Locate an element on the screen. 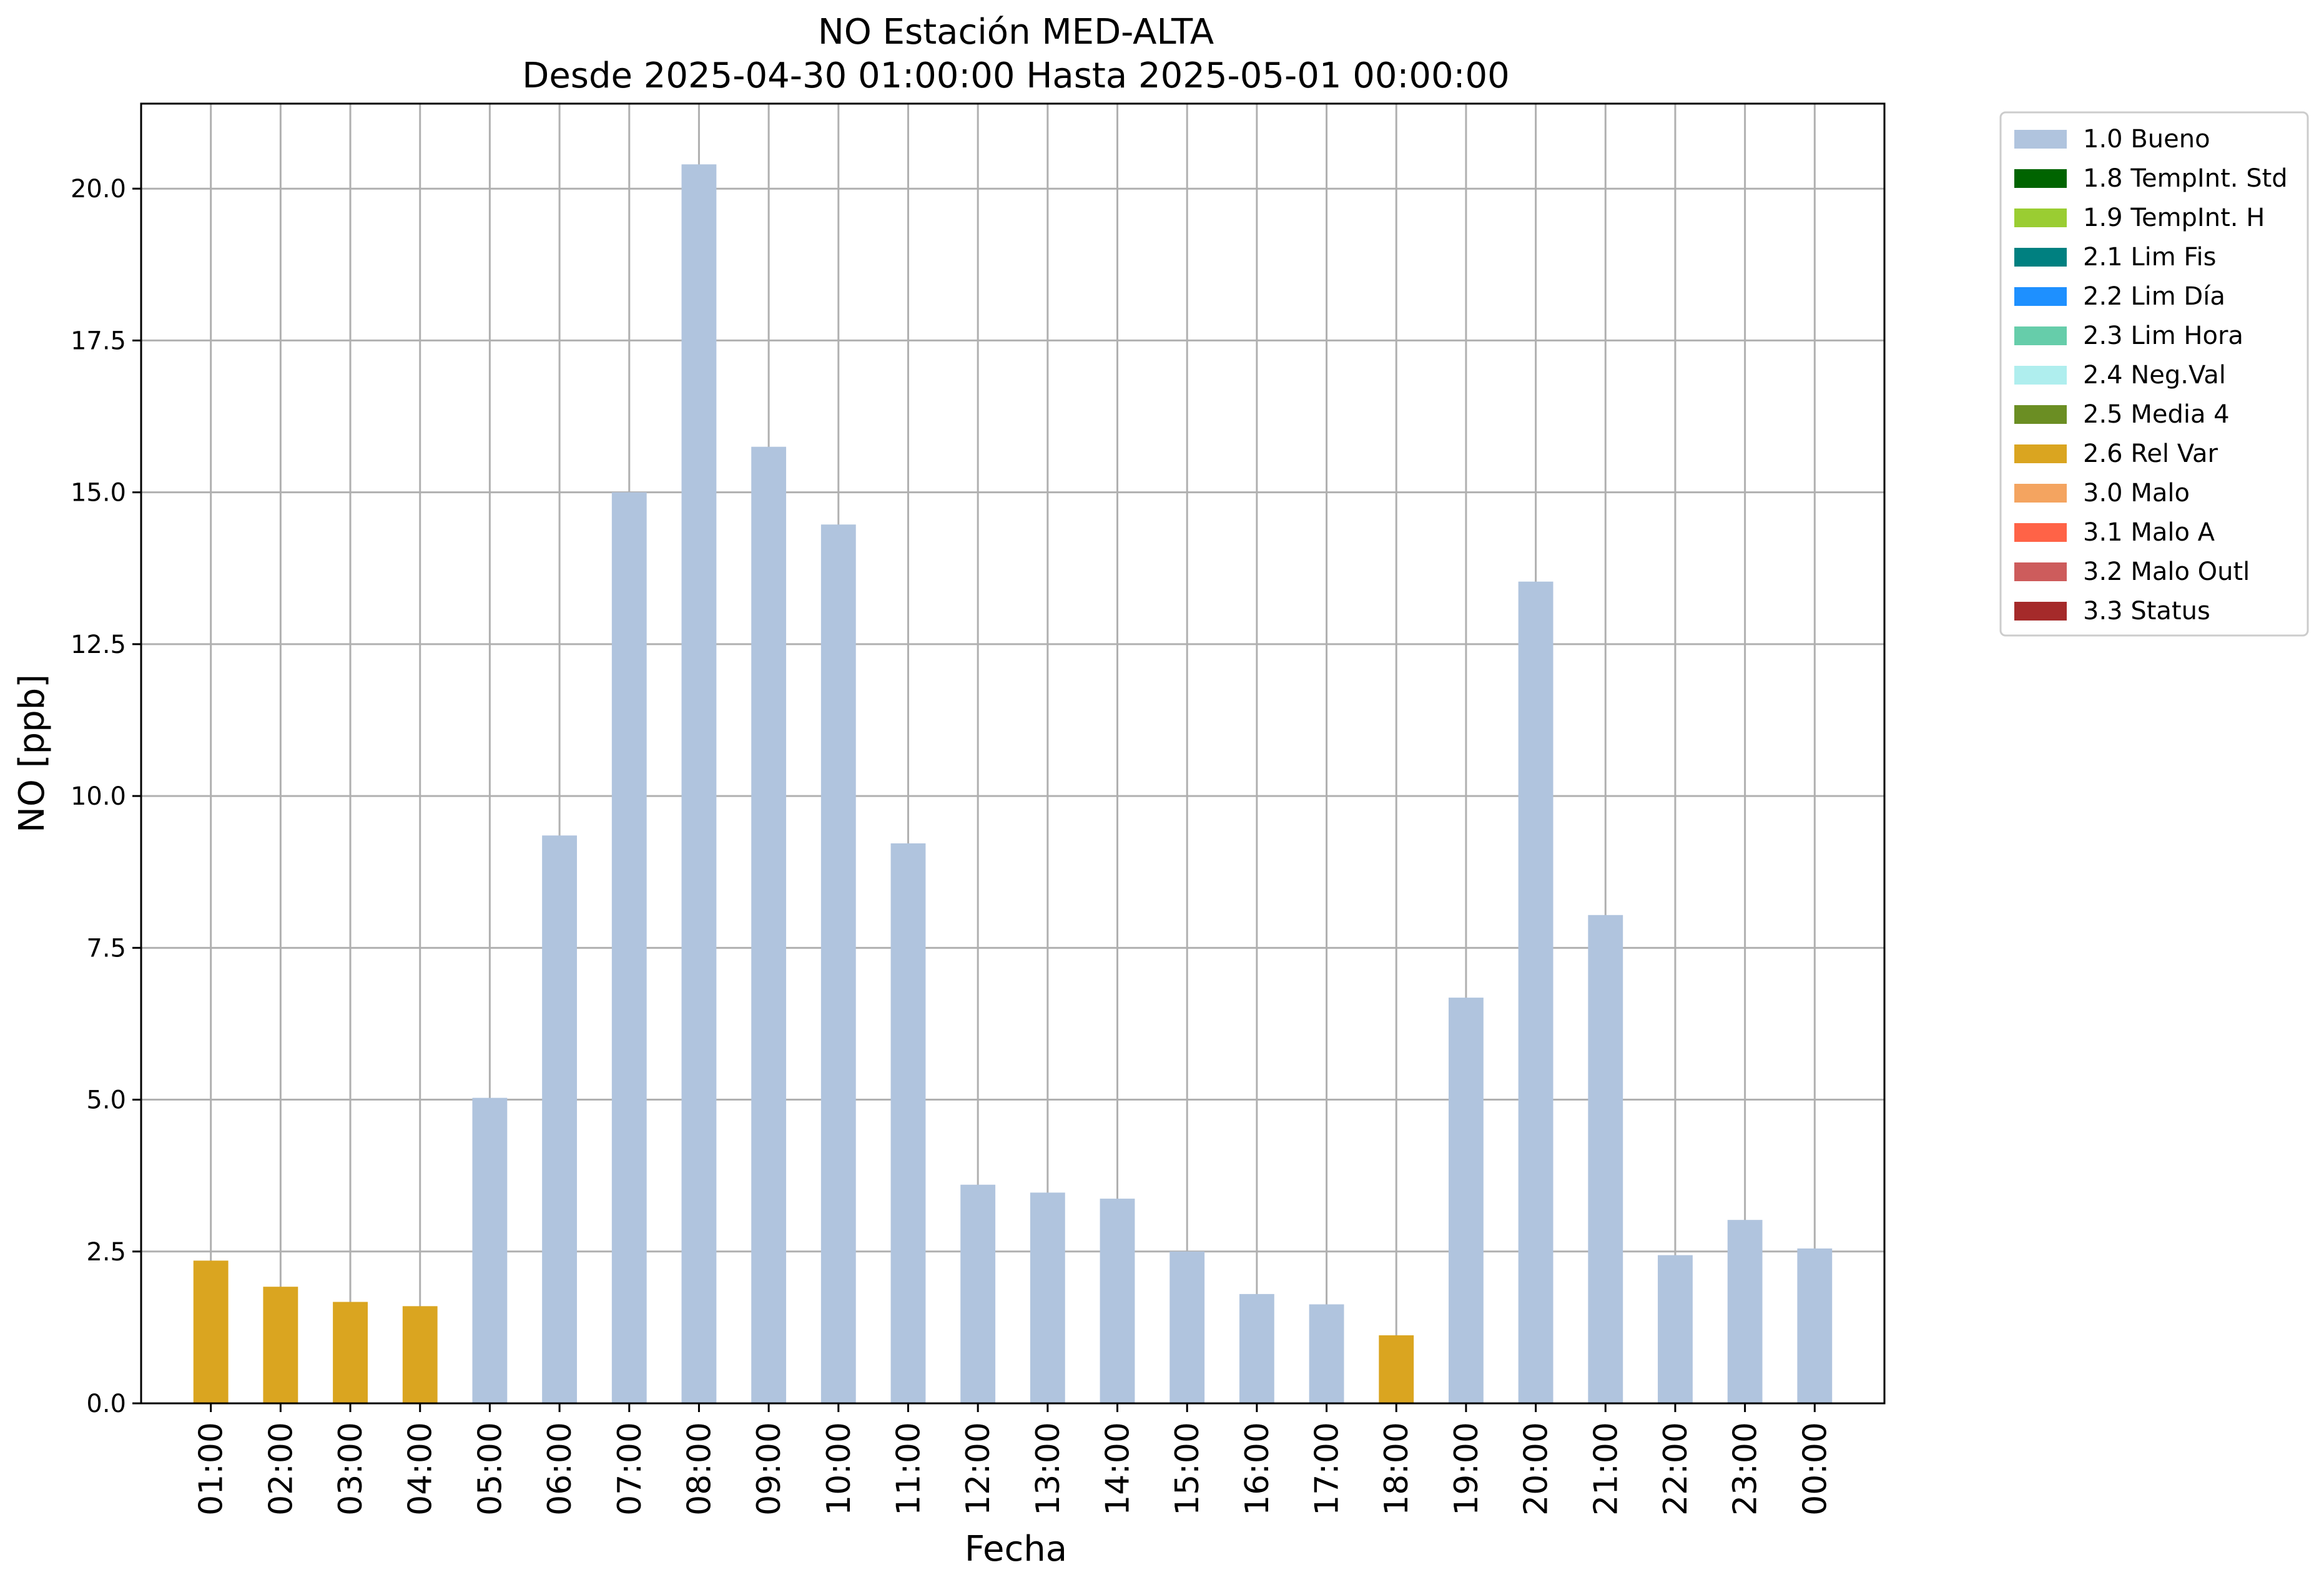 The image size is (2324, 1585). chart-title: NO Estación MED-ALTA is located at coordinates (1016, 32).